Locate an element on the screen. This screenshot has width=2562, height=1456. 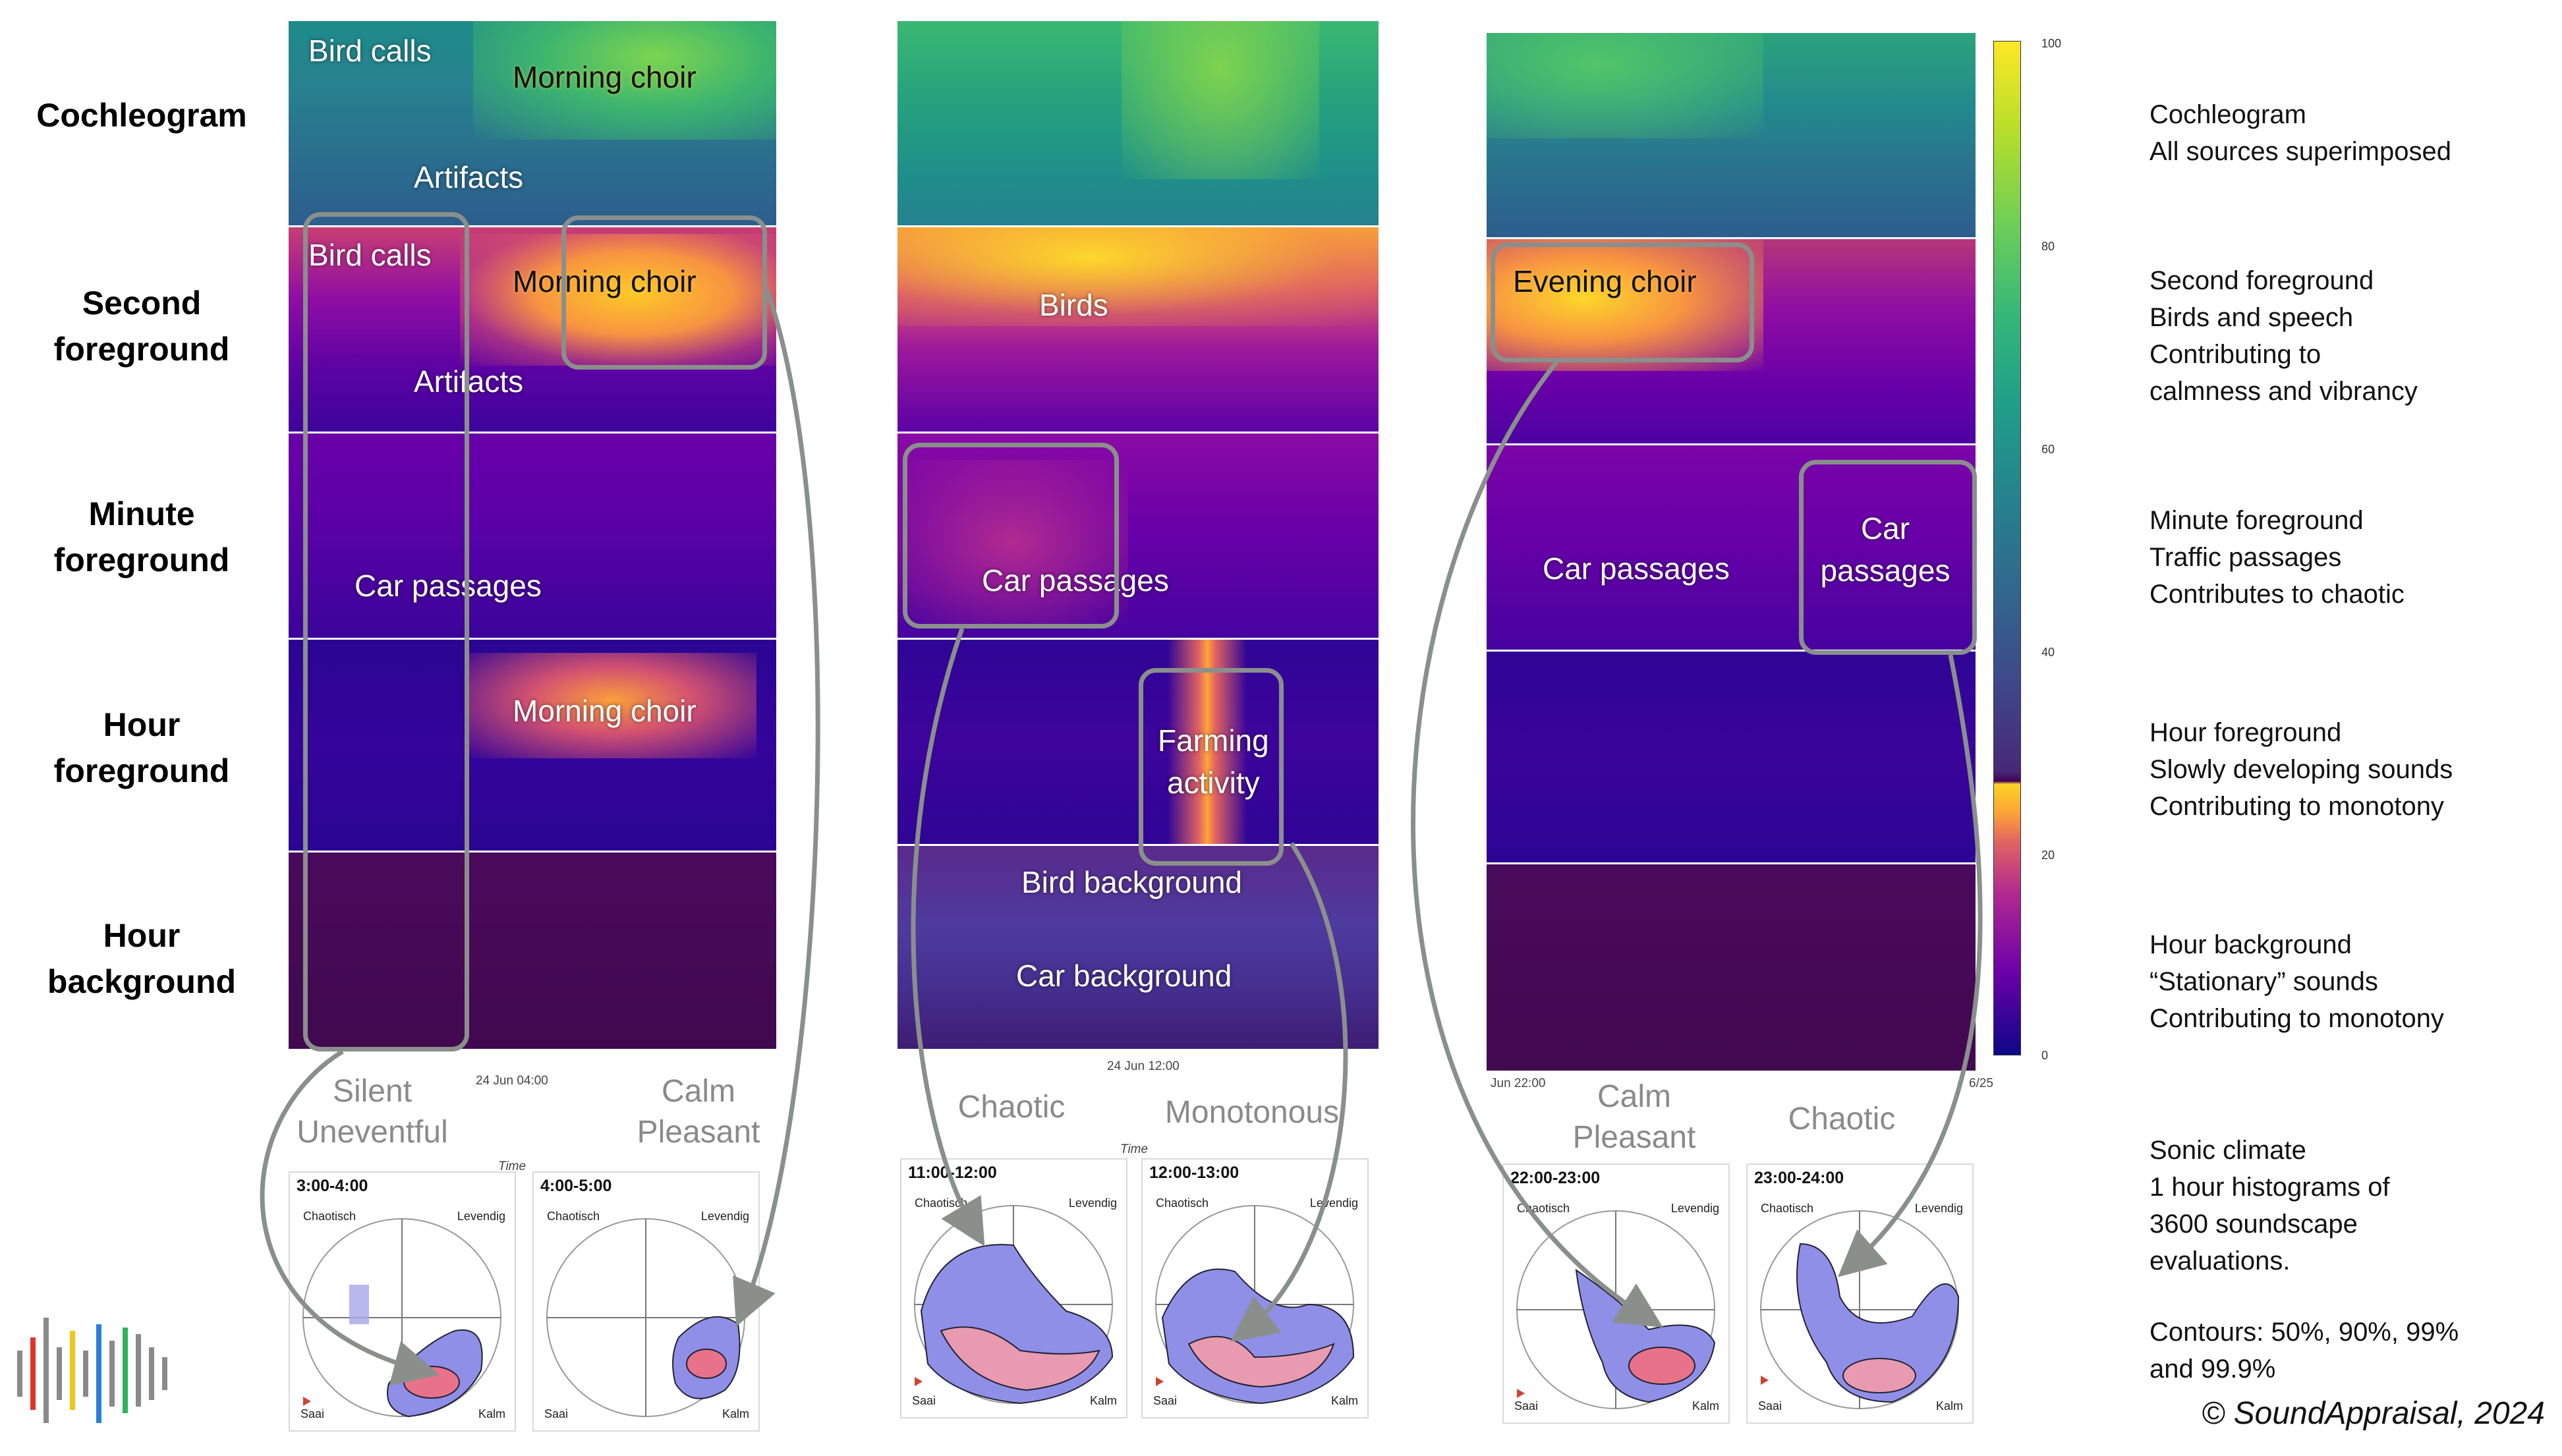
histogram-11-12: 11:00-12:00 Chaotisch Levendig Saai Kalm is located at coordinates (1013, 1288).